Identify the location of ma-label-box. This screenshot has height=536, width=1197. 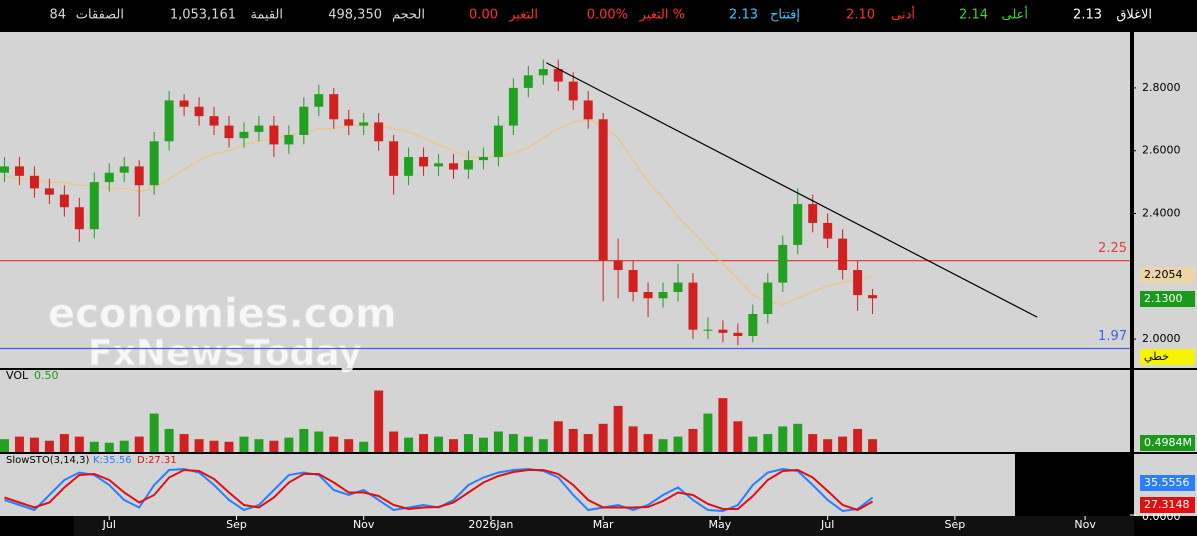
(1167, 275).